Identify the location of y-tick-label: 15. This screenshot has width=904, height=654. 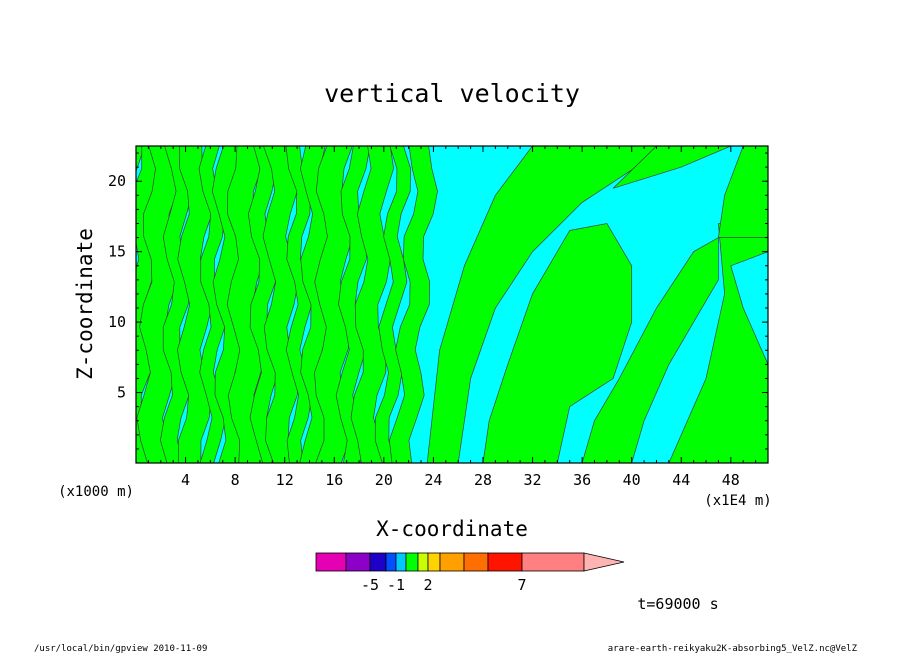
(117, 252).